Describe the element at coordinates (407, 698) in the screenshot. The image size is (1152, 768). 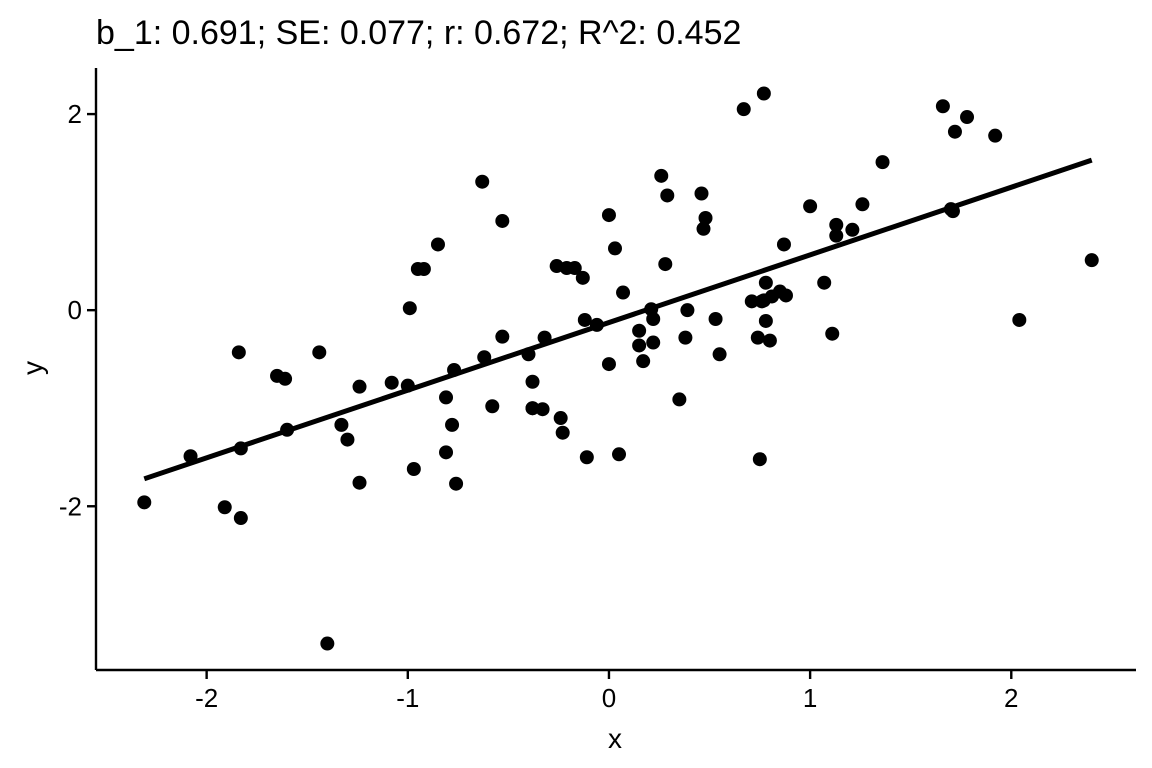
I see `x-tick-label: -1` at that location.